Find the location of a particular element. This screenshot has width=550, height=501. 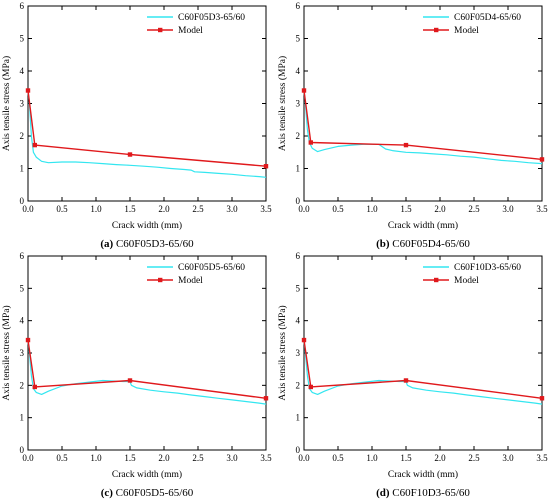

caption-label: (d) is located at coordinates (383, 493).